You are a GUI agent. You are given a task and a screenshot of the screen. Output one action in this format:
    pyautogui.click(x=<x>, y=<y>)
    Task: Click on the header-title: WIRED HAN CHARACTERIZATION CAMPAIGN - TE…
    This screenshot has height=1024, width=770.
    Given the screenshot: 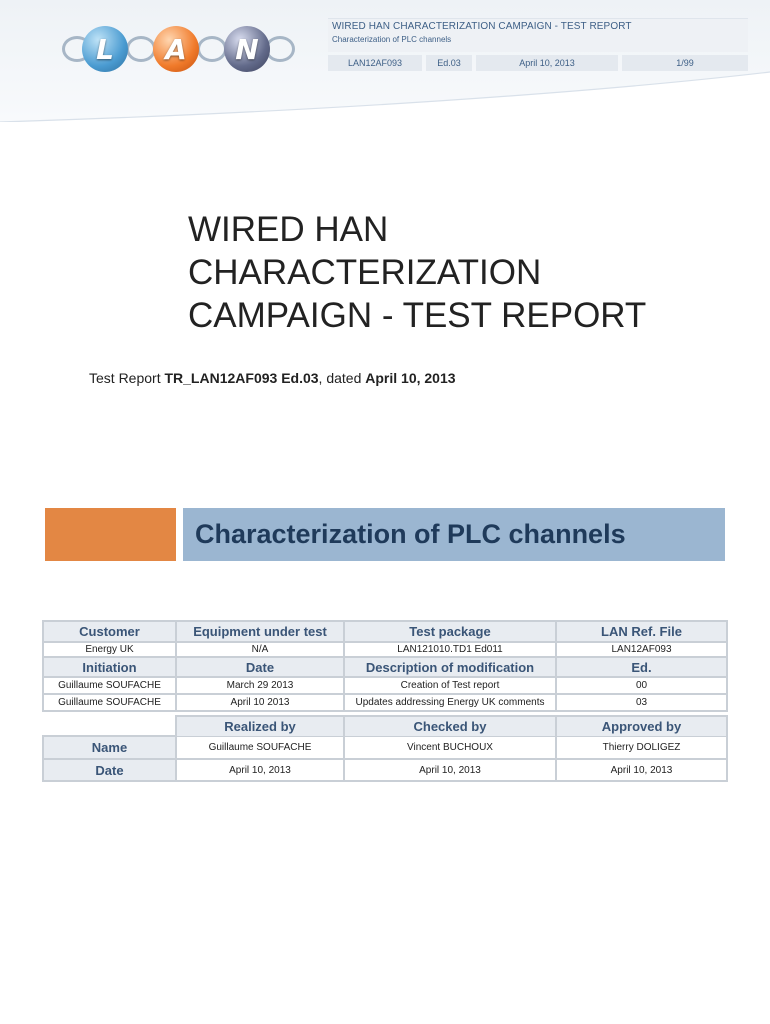 What is the action you would take?
    pyautogui.click(x=482, y=26)
    